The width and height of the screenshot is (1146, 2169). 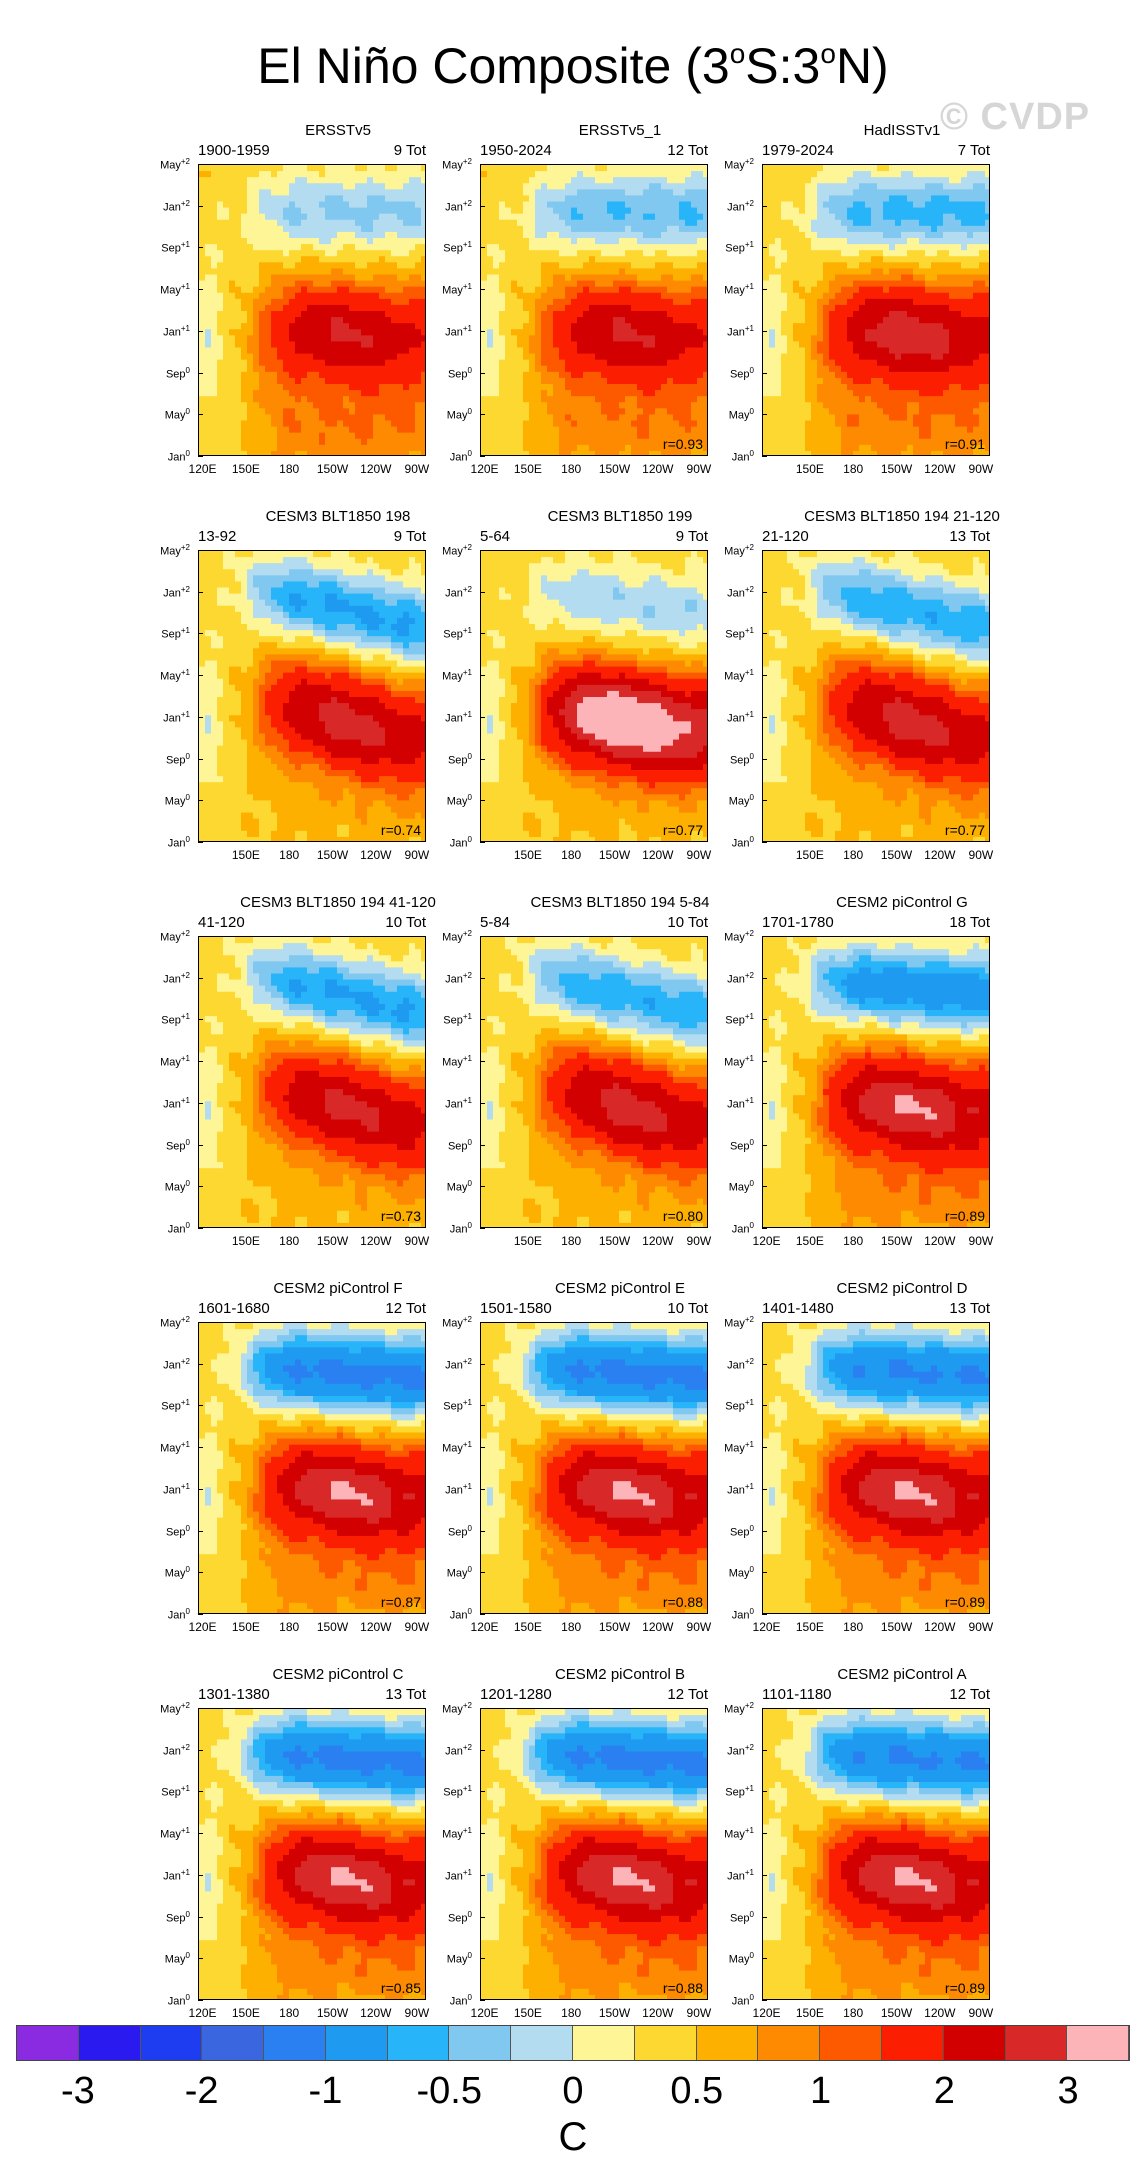 I want to click on y-tick-label: Sep+1, so click(x=172, y=247).